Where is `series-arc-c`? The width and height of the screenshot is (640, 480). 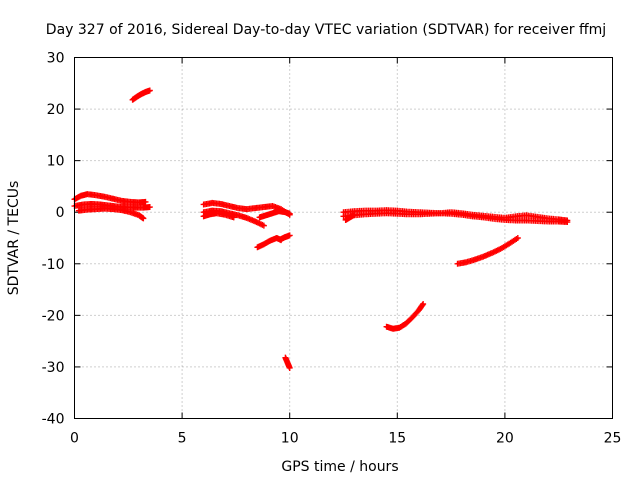 series-arc-c is located at coordinates (111, 213).